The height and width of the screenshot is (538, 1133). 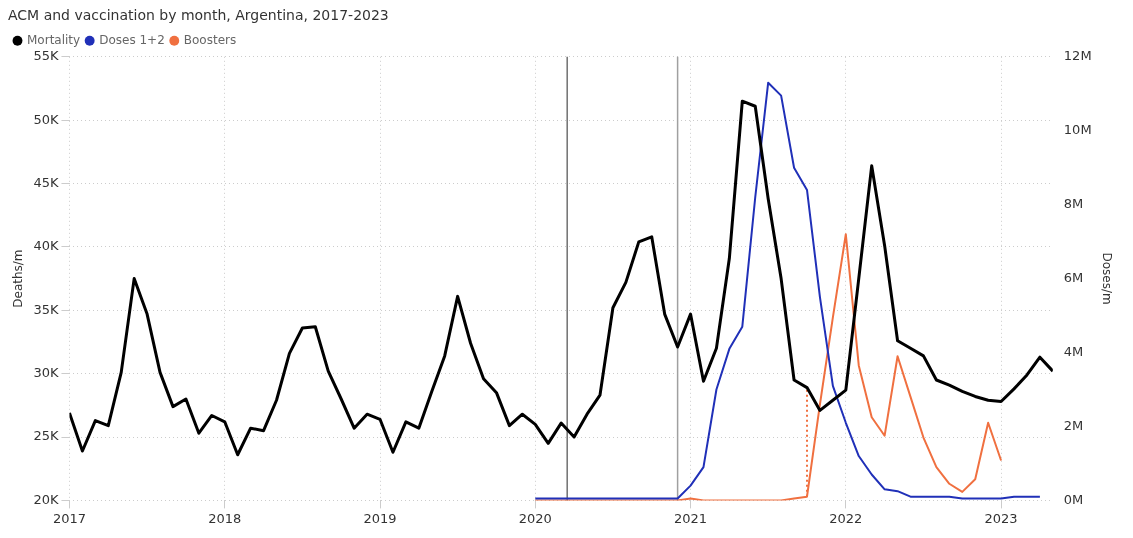 What do you see at coordinates (1106, 278) in the screenshot?
I see `y2-axis-title: Doses/m` at bounding box center [1106, 278].